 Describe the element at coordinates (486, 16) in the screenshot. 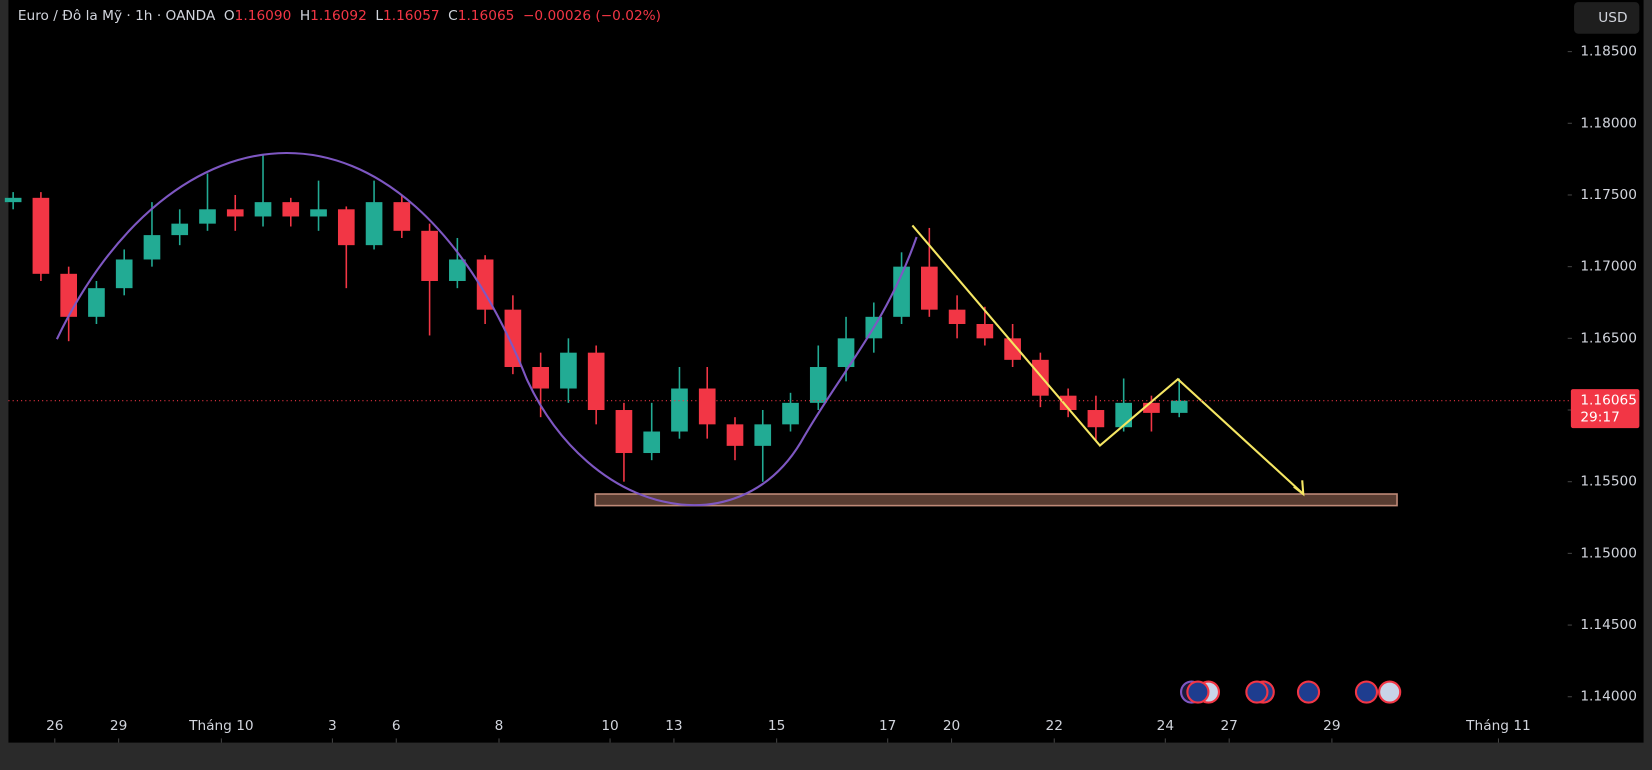

I see `ohlc-value: 1.16065` at that location.